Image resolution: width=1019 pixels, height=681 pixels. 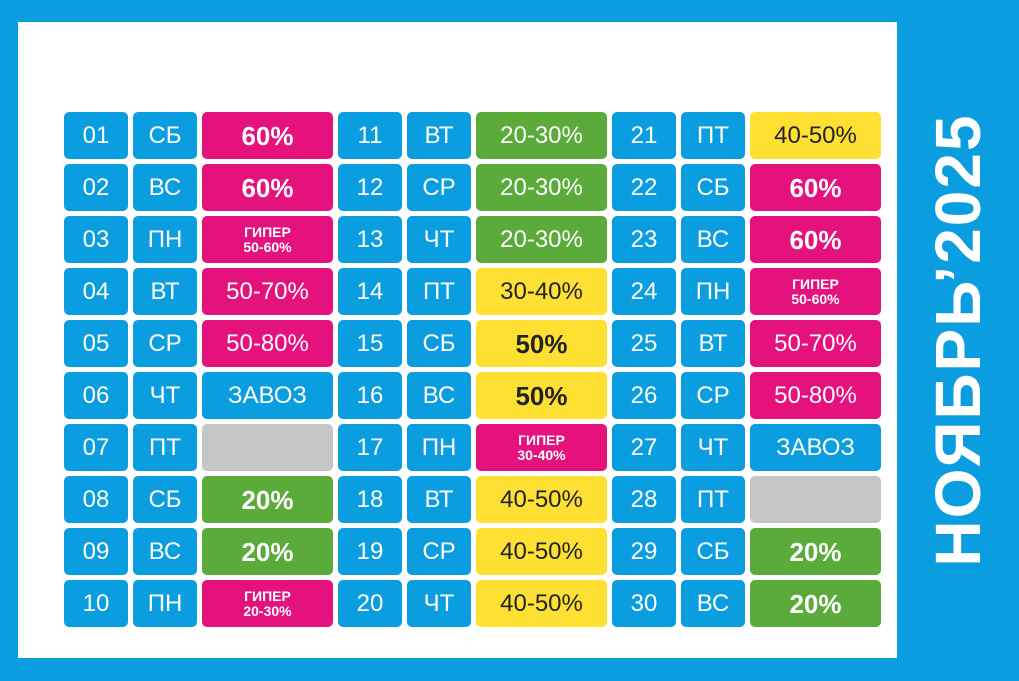 I want to click on day-date: 08, so click(x=96, y=499).